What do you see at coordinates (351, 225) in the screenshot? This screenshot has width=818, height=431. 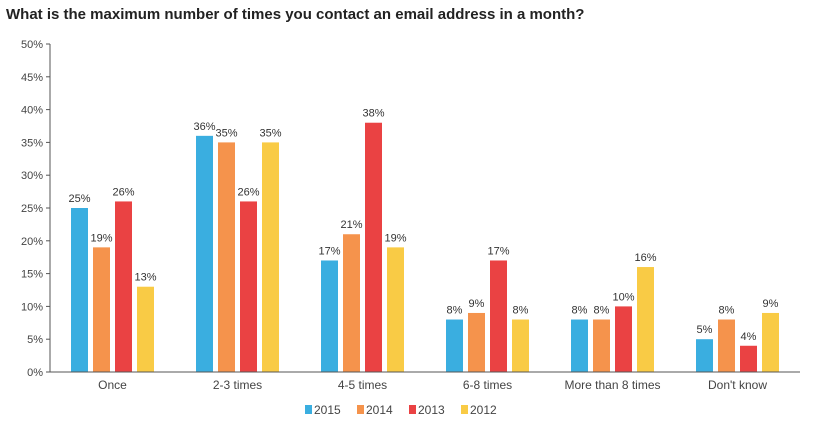 I see `data-label: 21%` at bounding box center [351, 225].